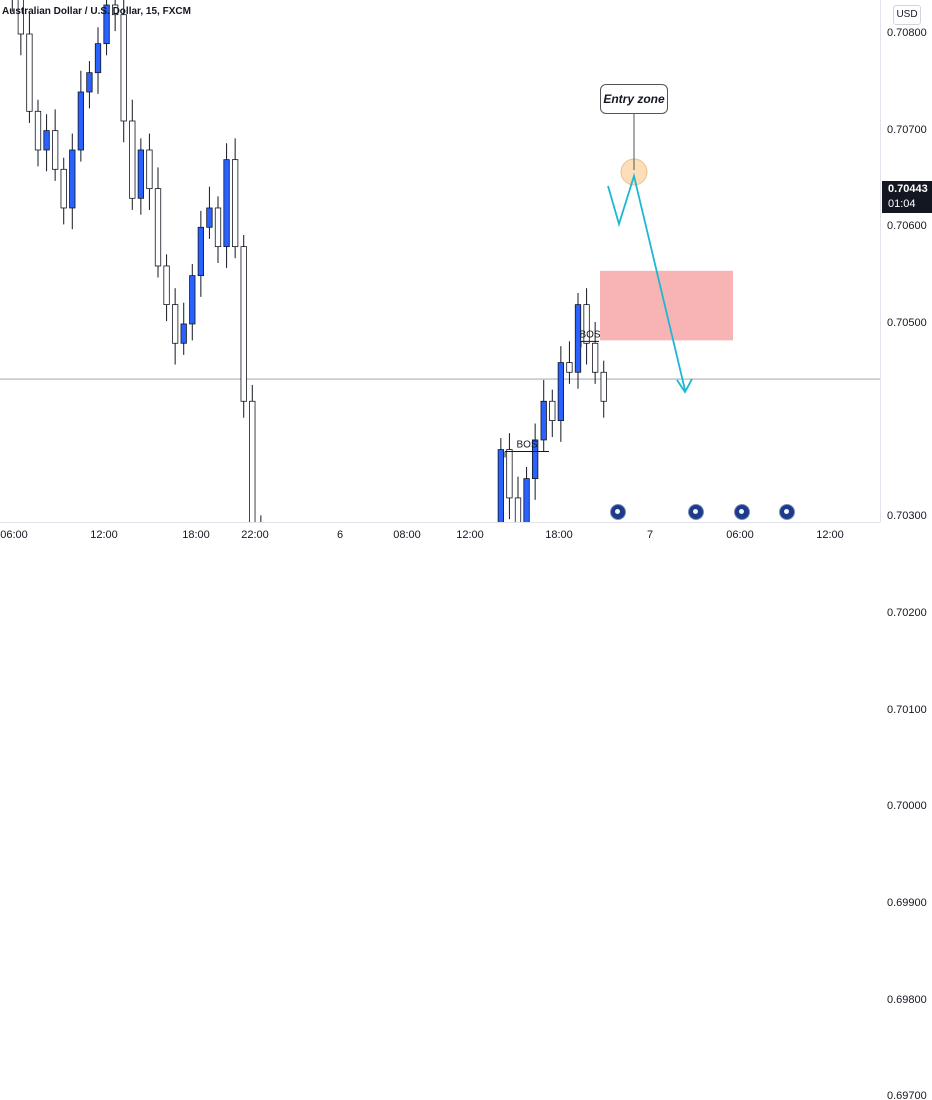 Image resolution: width=932 pixels, height=1100 pixels. I want to click on time-axis-label: 08:00, so click(407, 535).